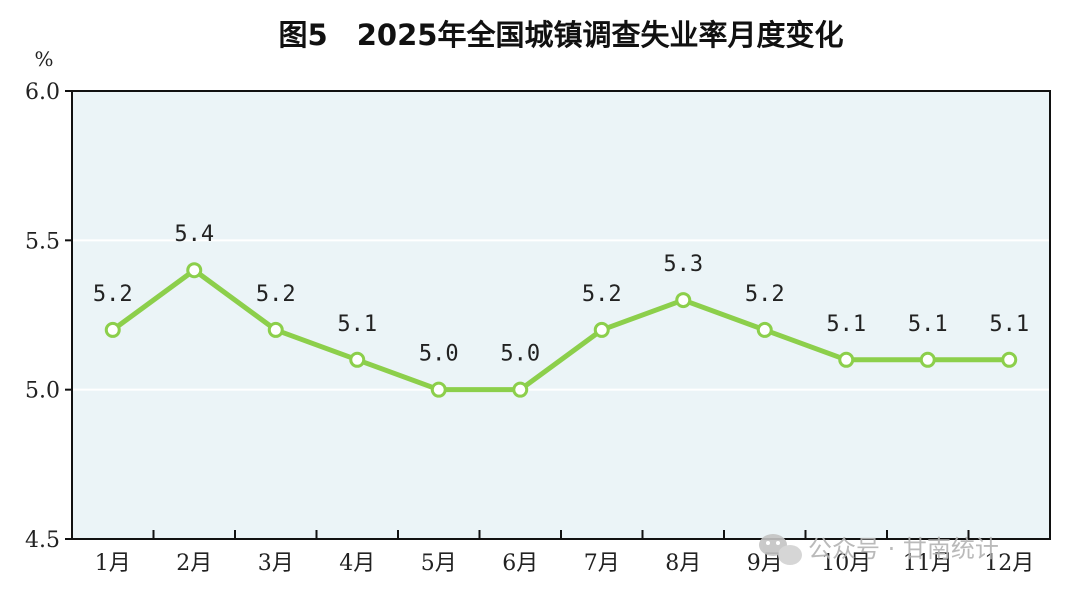 The width and height of the screenshot is (1080, 592). What do you see at coordinates (357, 563) in the screenshot?
I see `x-tick-label: 4月` at bounding box center [357, 563].